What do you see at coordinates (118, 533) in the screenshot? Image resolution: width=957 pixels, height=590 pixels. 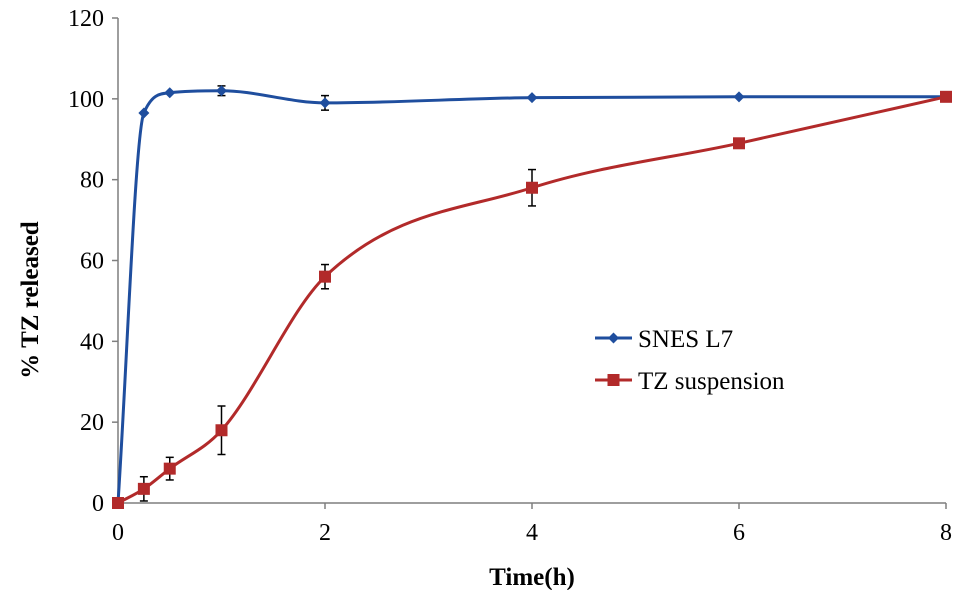 I see `x-tick-label: 0` at bounding box center [118, 533].